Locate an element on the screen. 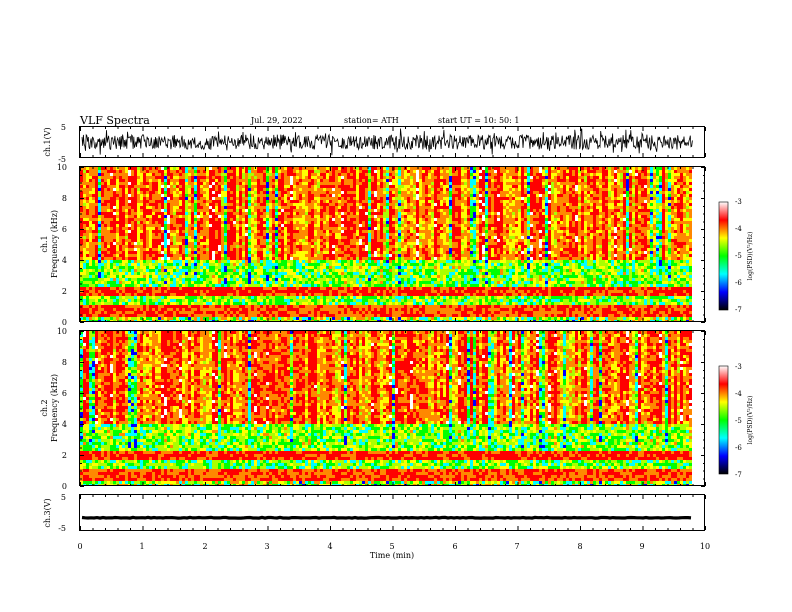 The width and height of the screenshot is (792, 612). colorbar-ch2: -3 -4 -5 -6 -7 log(PSD)(V²/Hz) is located at coordinates (736, 421).